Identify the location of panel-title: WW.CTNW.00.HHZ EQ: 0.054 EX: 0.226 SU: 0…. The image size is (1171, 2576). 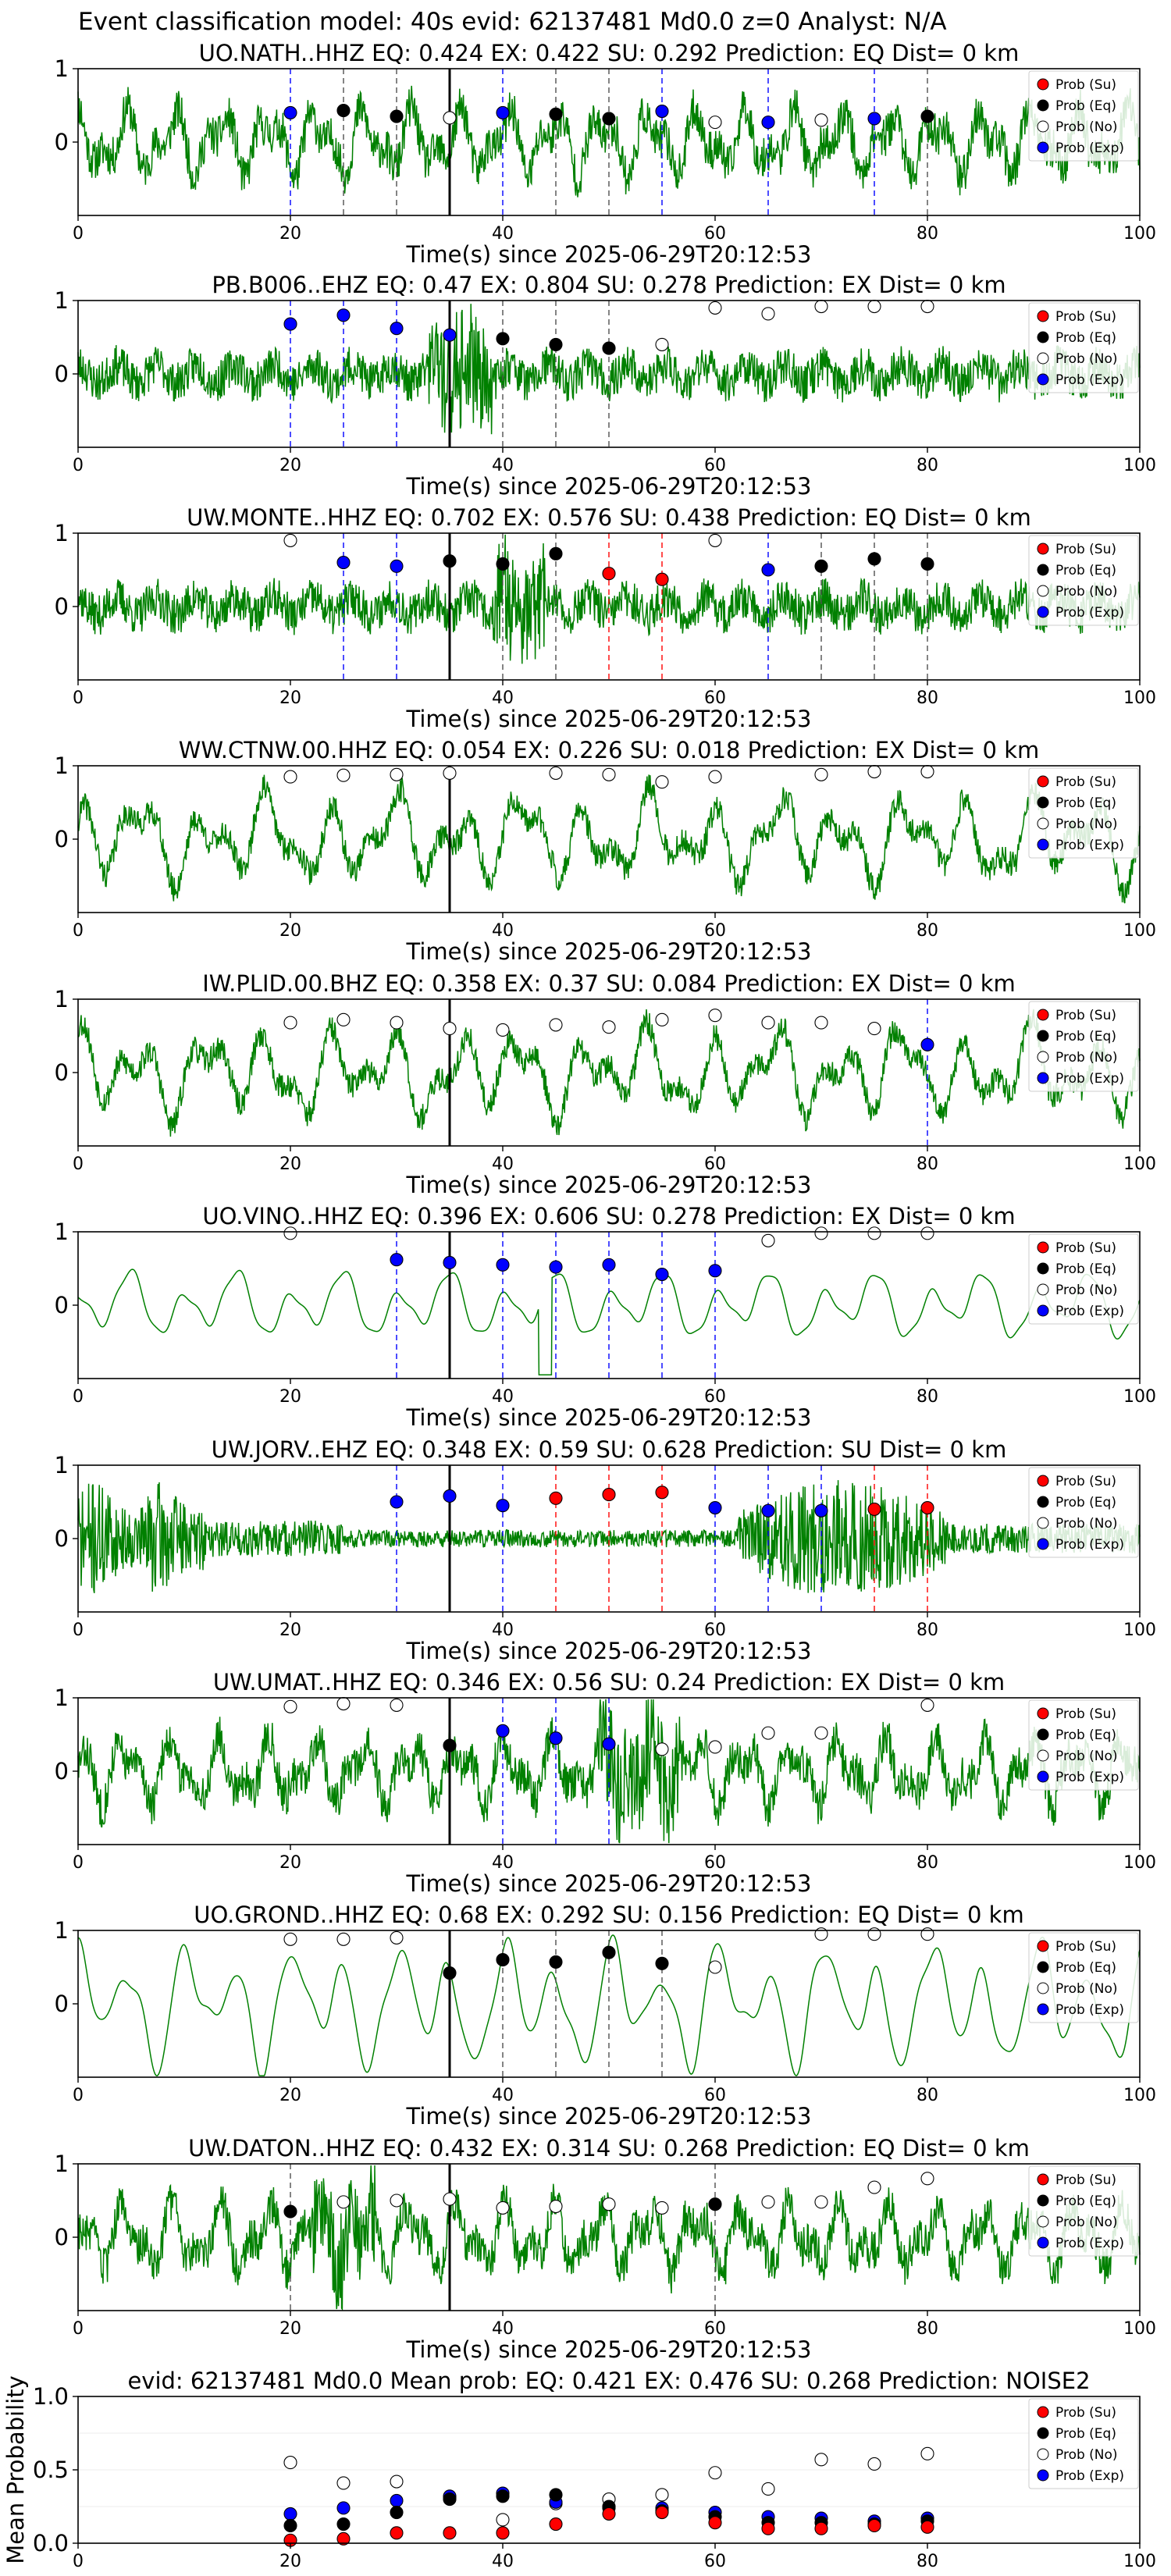
(609, 750).